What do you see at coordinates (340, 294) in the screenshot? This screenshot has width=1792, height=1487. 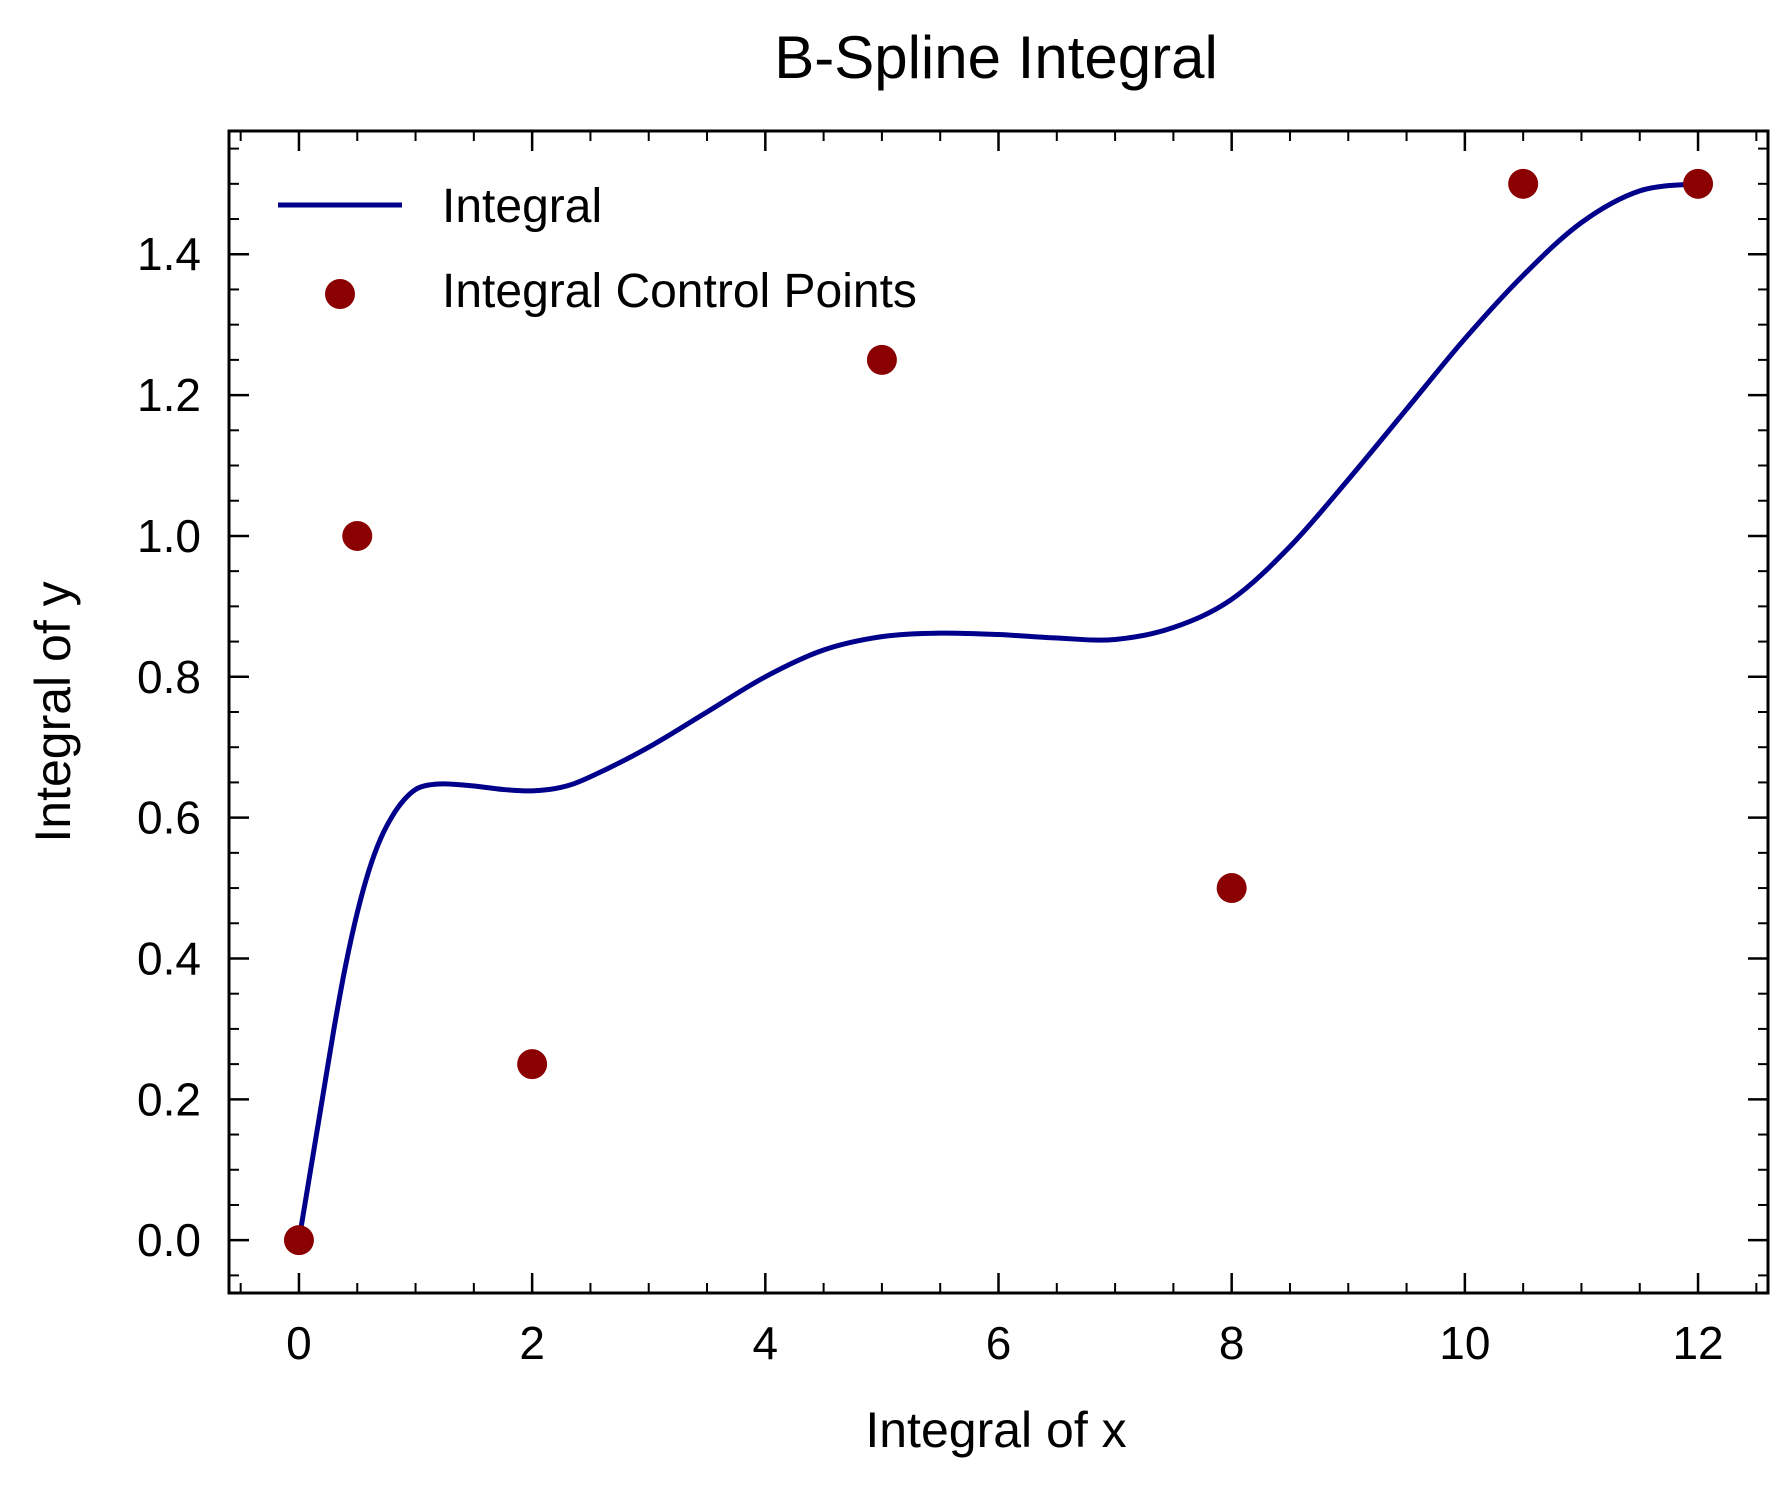 I see `legend-point-swatch` at bounding box center [340, 294].